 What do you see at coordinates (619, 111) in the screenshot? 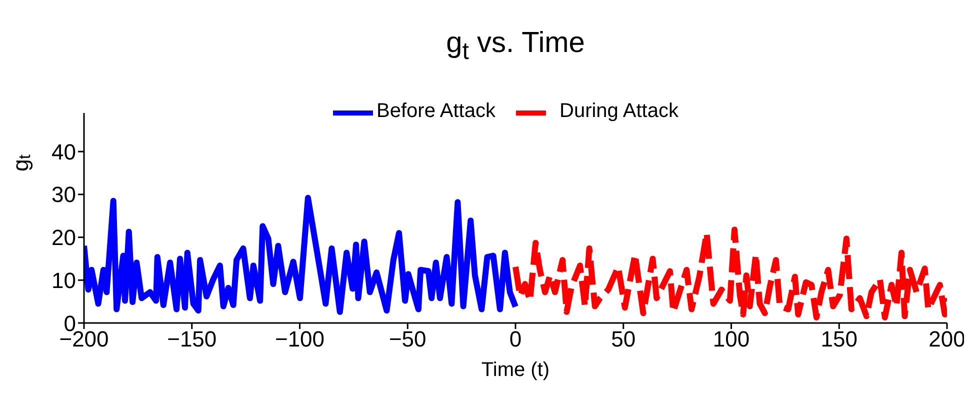
I see `legend-label: During Attack` at bounding box center [619, 111].